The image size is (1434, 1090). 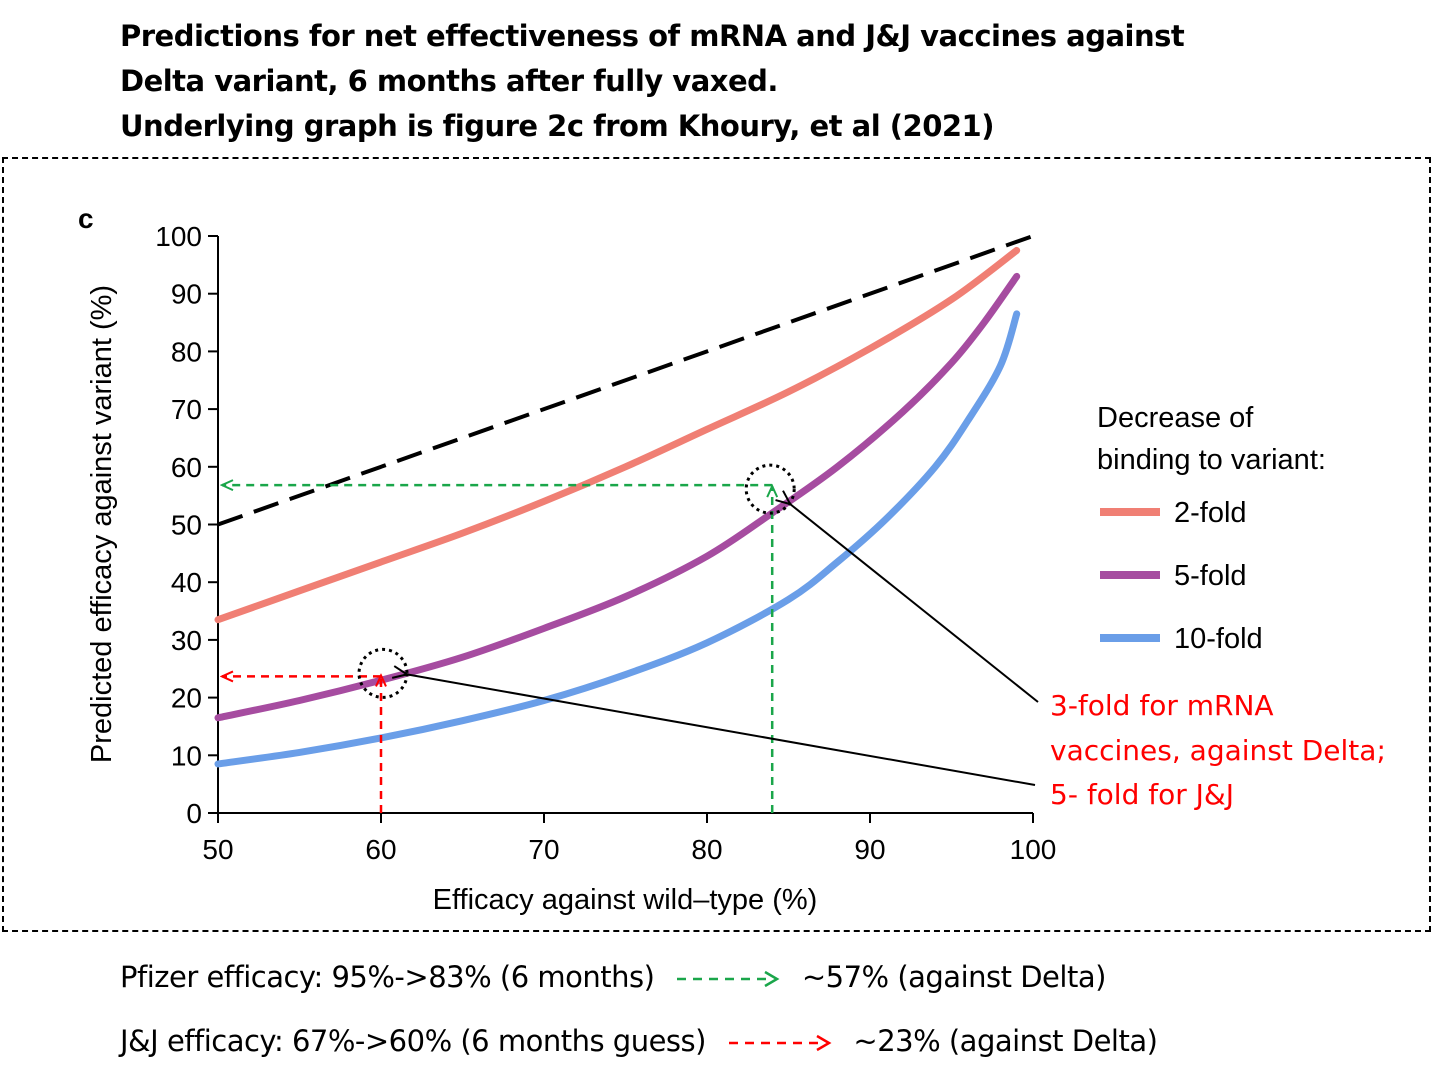 I want to click on panel-label: c, so click(x=86, y=218).